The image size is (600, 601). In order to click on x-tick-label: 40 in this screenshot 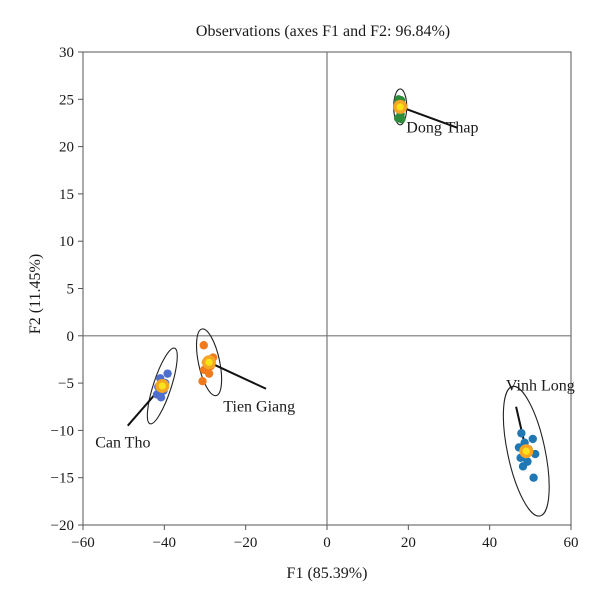, I will do `click(489, 543)`.